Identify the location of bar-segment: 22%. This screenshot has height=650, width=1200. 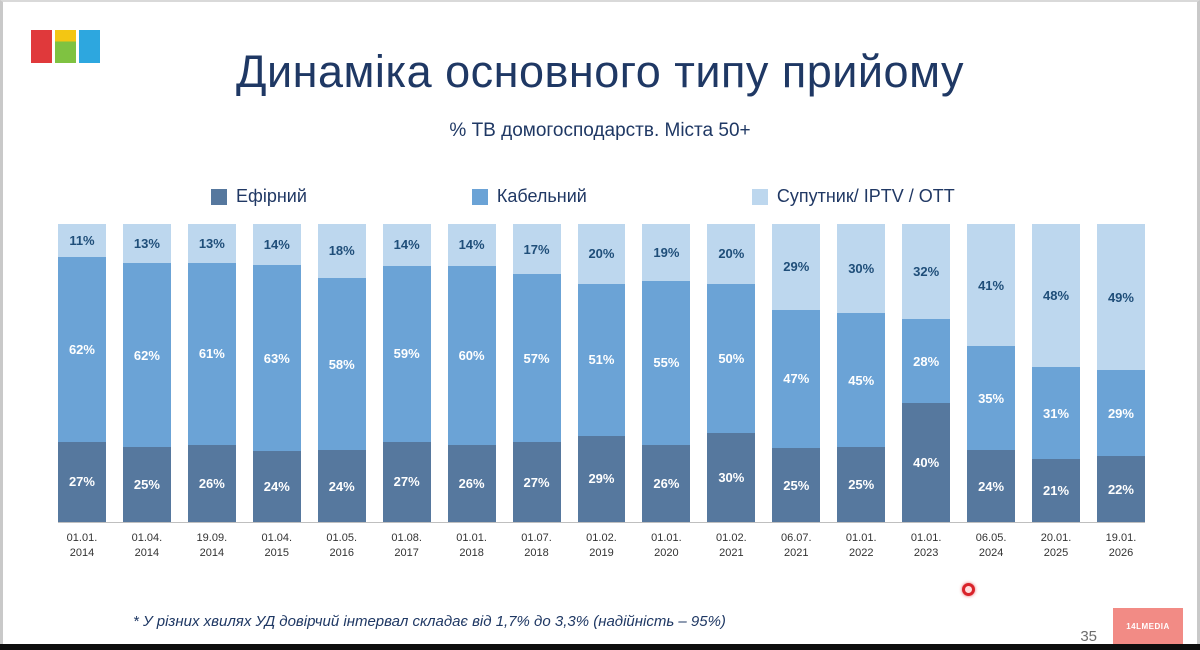
(1121, 489).